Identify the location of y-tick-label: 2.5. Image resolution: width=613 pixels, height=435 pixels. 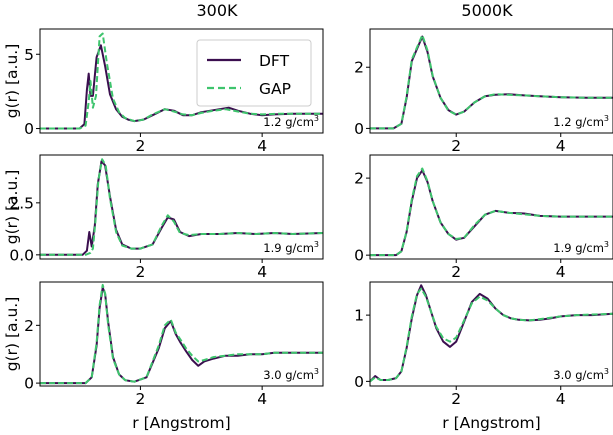
(21, 203).